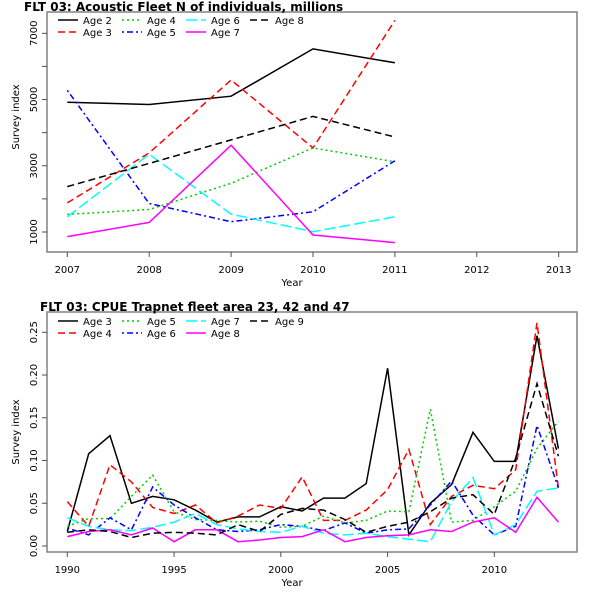 The height and width of the screenshot is (600, 600). What do you see at coordinates (34, 460) in the screenshot?
I see `y-tick-label: 0.10` at bounding box center [34, 460].